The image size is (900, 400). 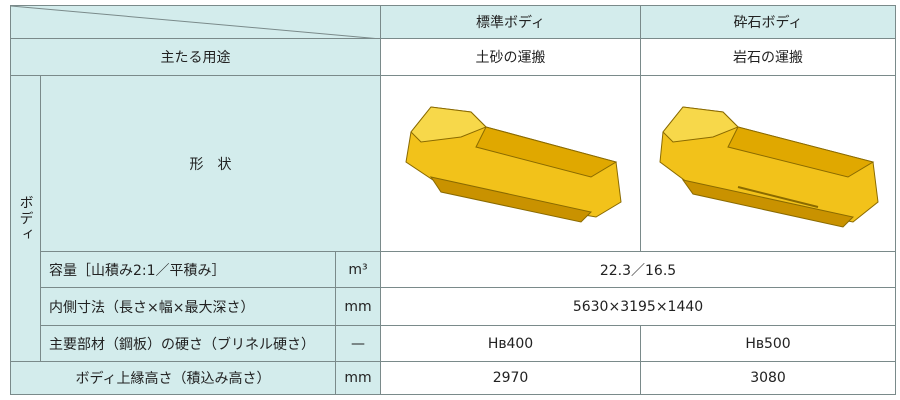 I want to click on row-label: 容量［山積み2:1／平積み］, so click(x=188, y=269).